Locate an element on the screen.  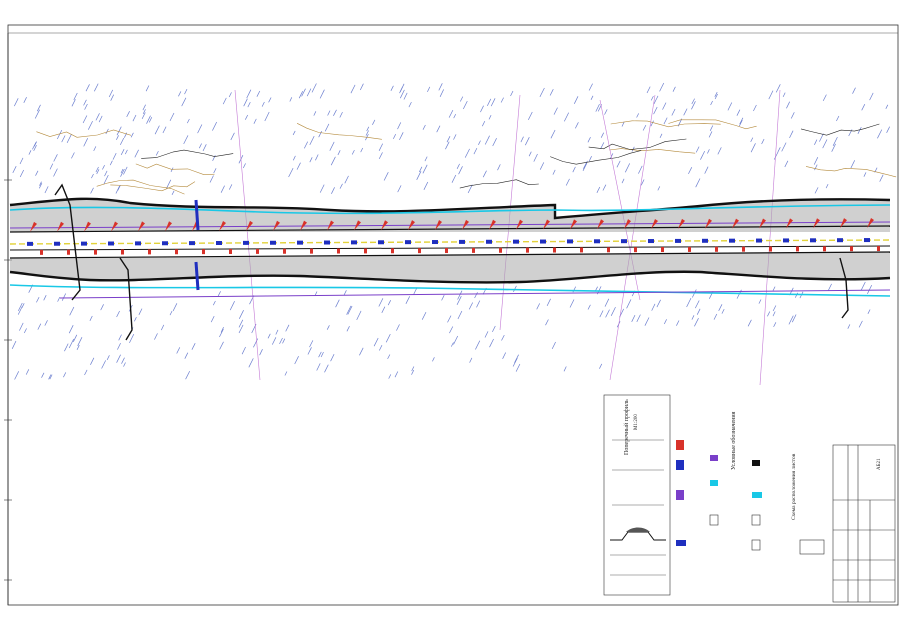
survey-line is located at coordinates (632, 237).